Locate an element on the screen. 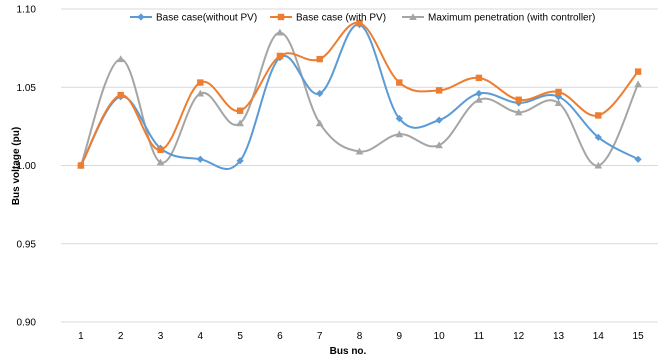  x-tick-label: 14 is located at coordinates (599, 336).